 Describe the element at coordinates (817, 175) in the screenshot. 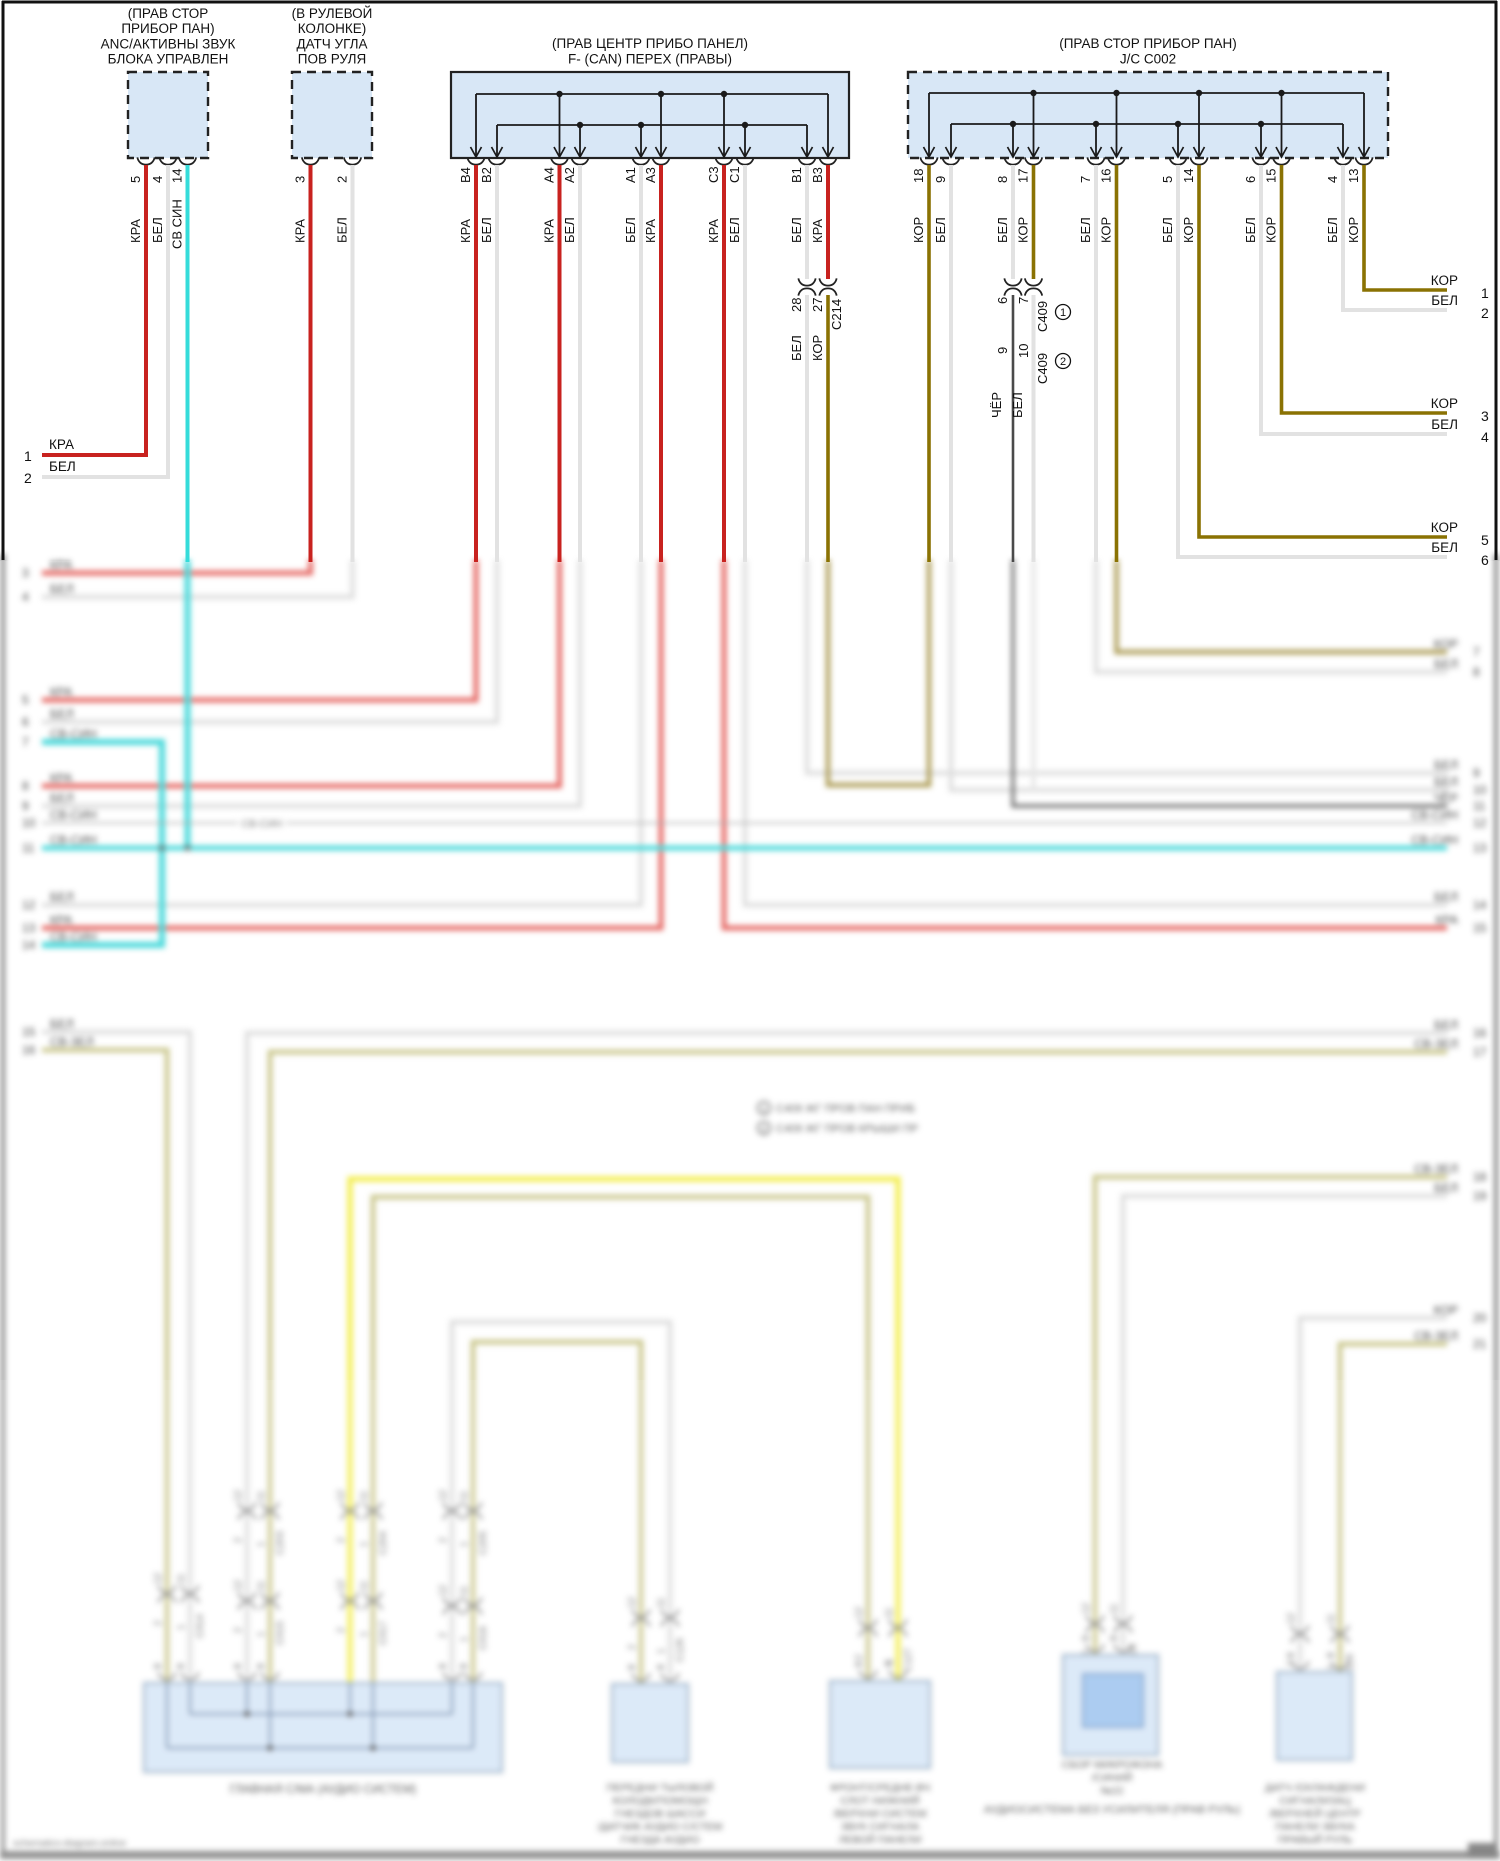

I see `svg-text: B3` at that location.